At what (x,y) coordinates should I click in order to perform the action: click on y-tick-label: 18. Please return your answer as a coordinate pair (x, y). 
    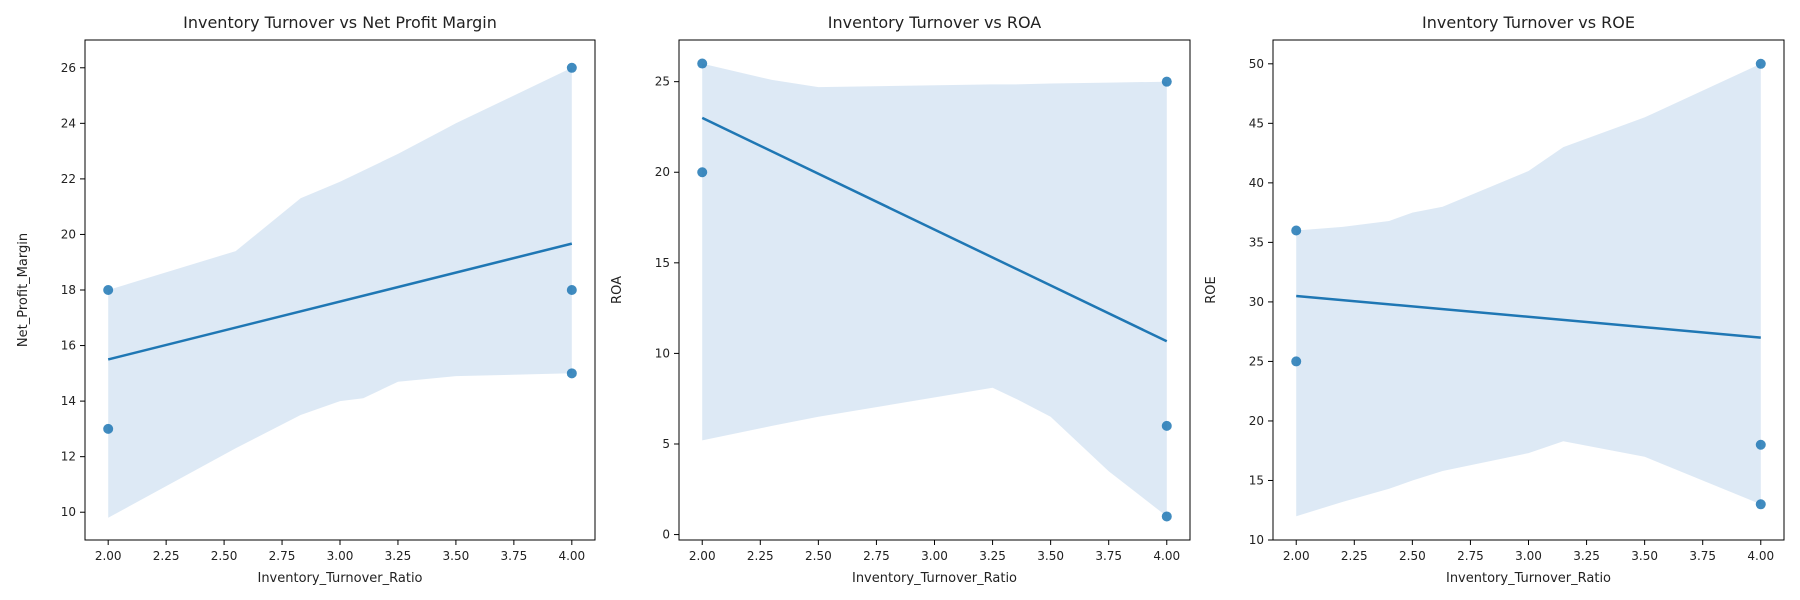
    Looking at the image, I should click on (68, 290).